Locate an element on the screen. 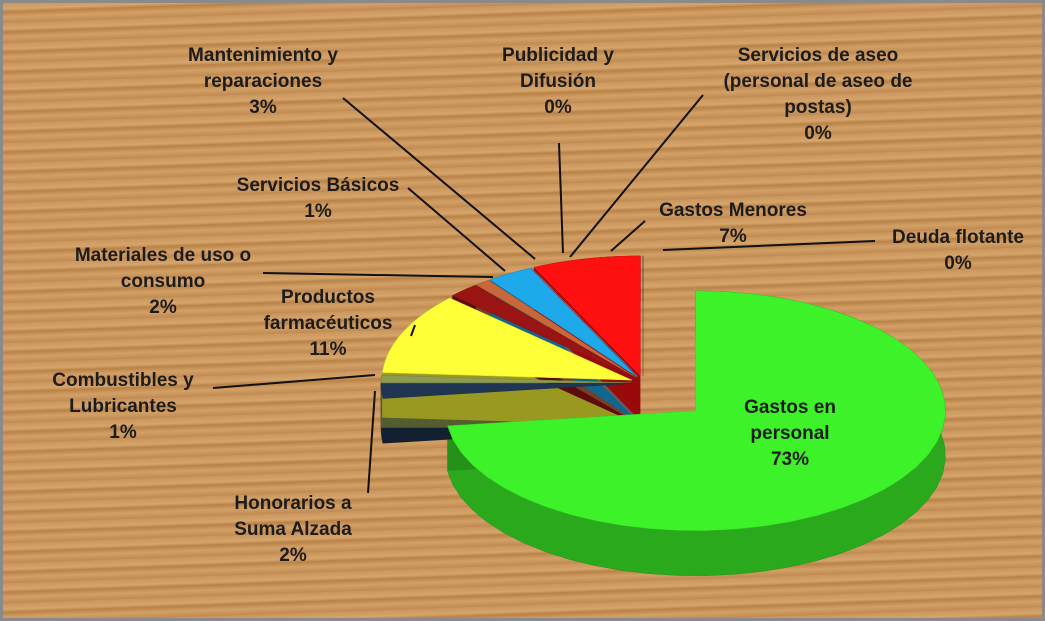 Image resolution: width=1045 pixels, height=621 pixels. slice-label: Honorarios a Suma Alzada is located at coordinates (293, 516).